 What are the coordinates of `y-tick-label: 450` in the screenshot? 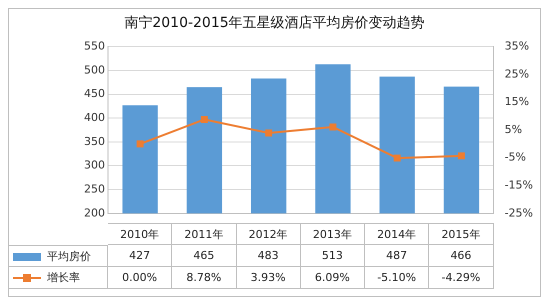 It's located at (94, 93).